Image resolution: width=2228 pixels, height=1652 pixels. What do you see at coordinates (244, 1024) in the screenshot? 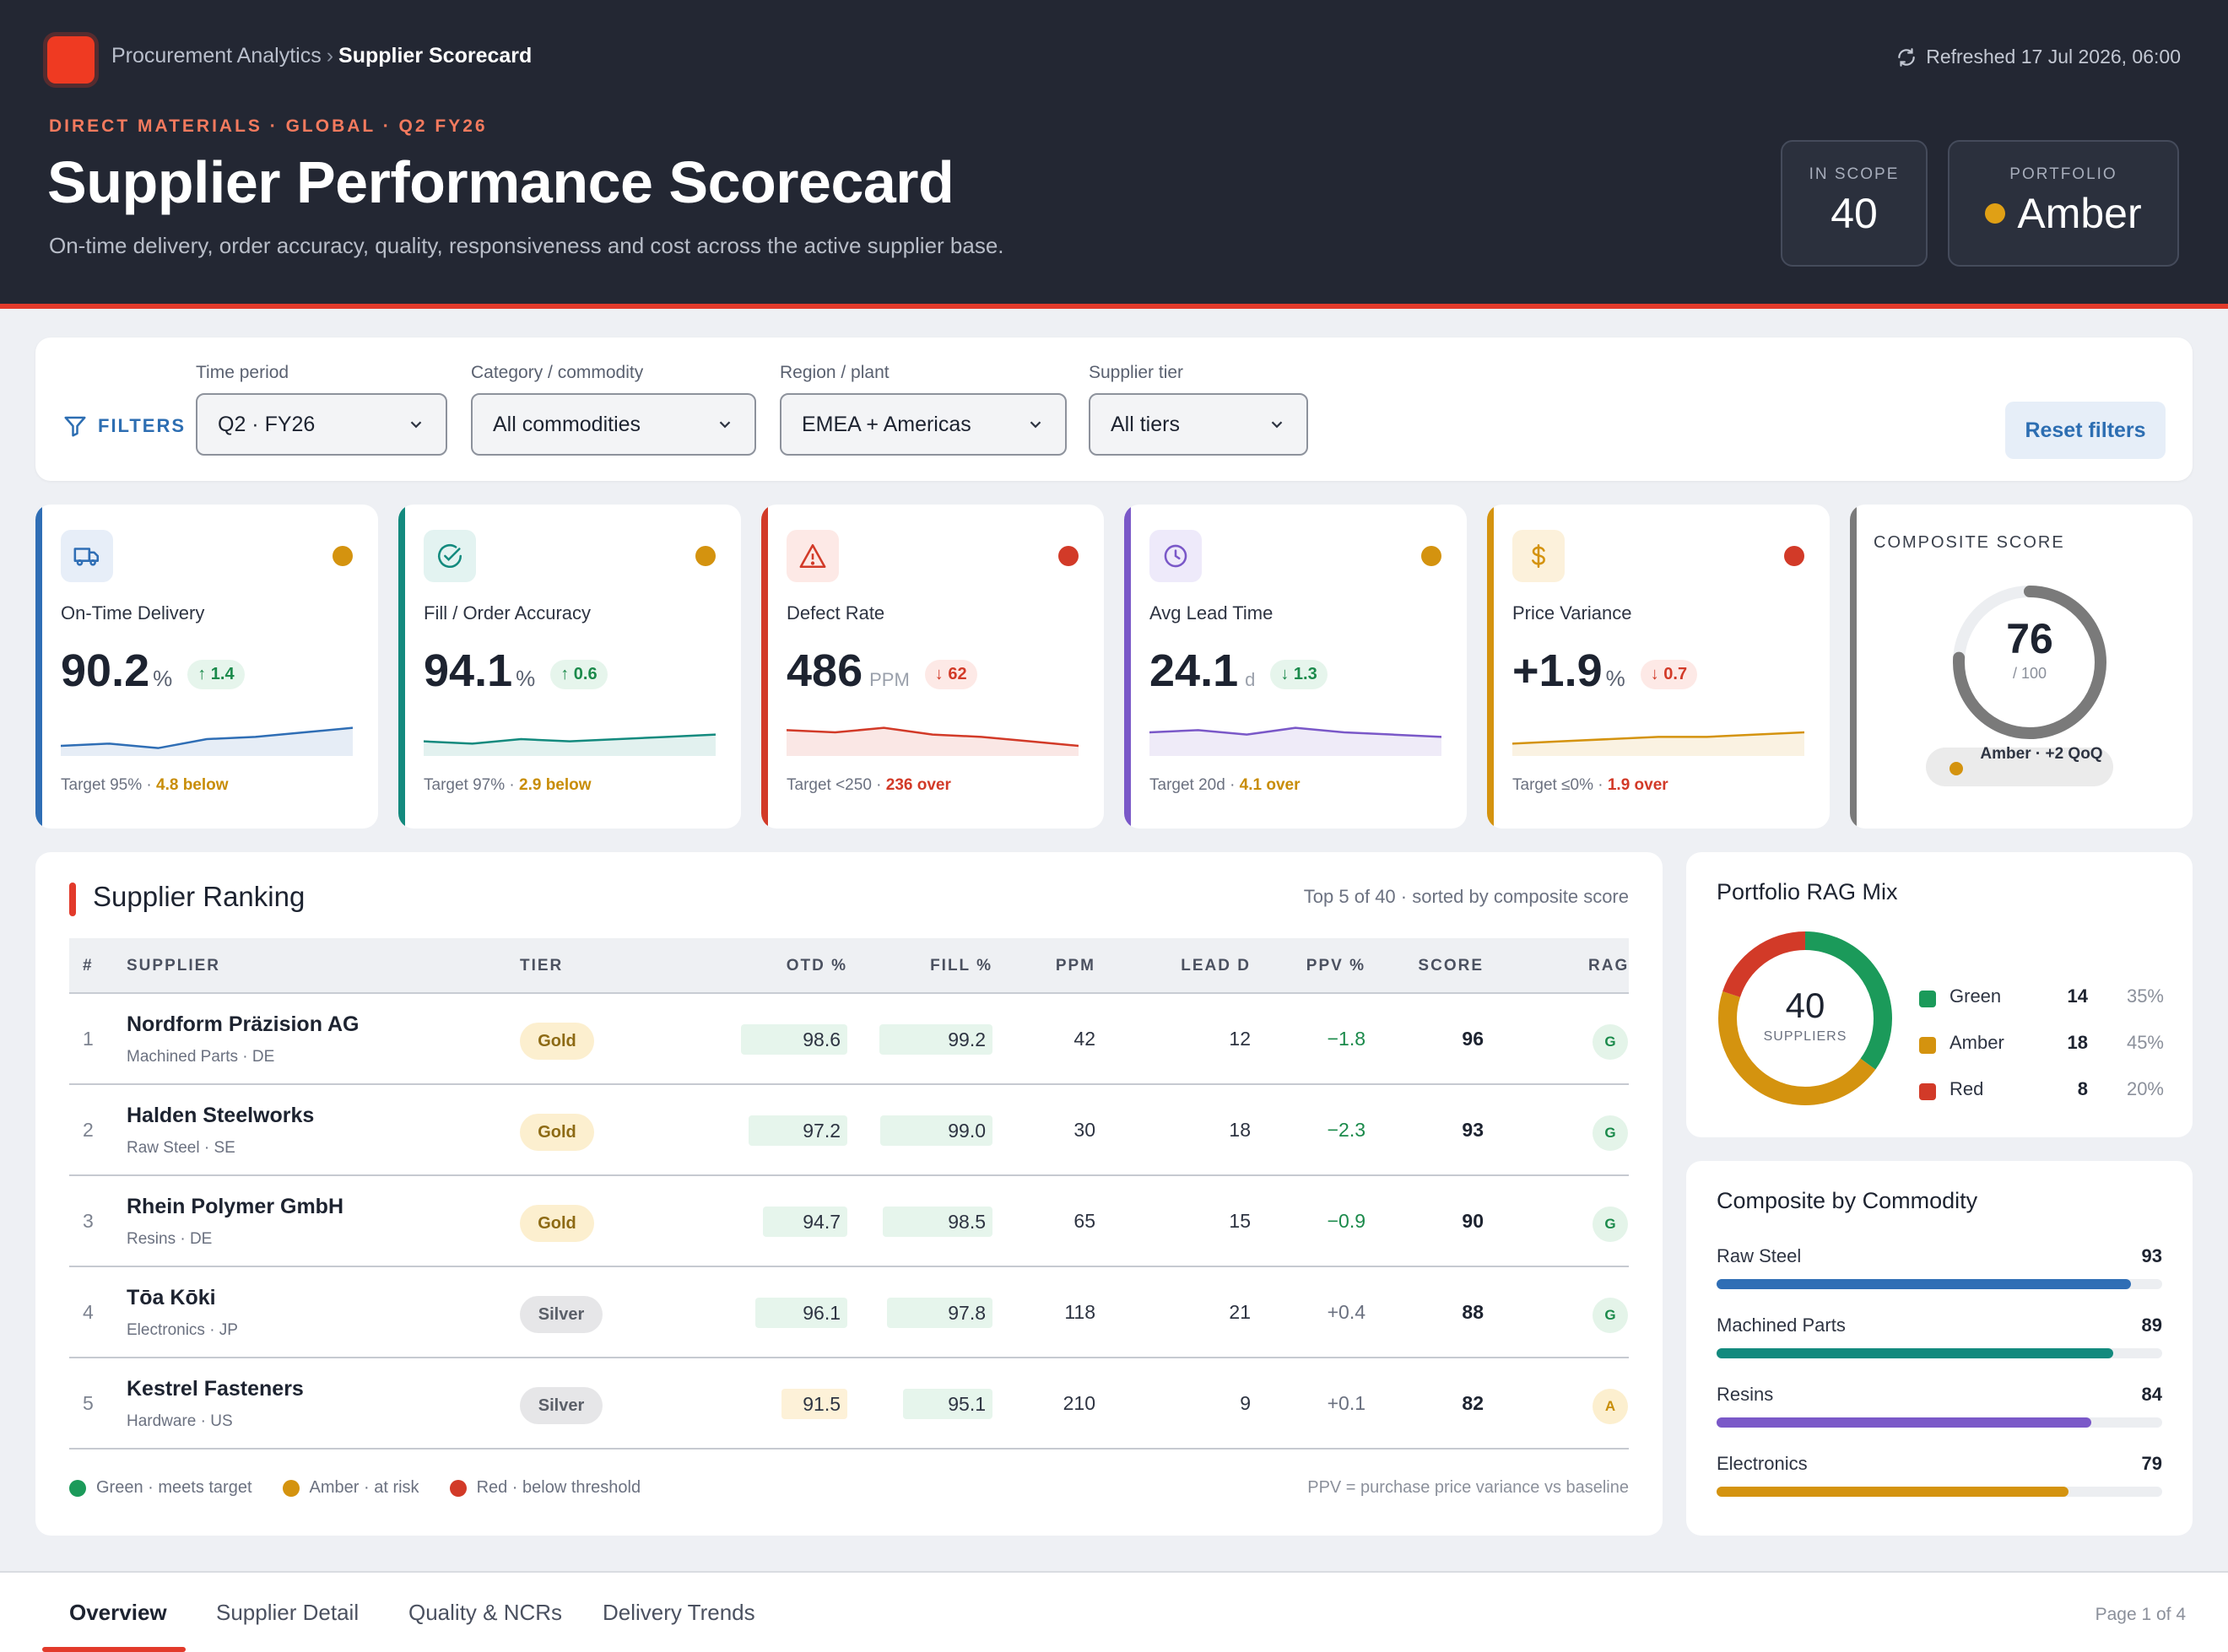
I see `supplier-name: Nordform Präzision AG` at bounding box center [244, 1024].